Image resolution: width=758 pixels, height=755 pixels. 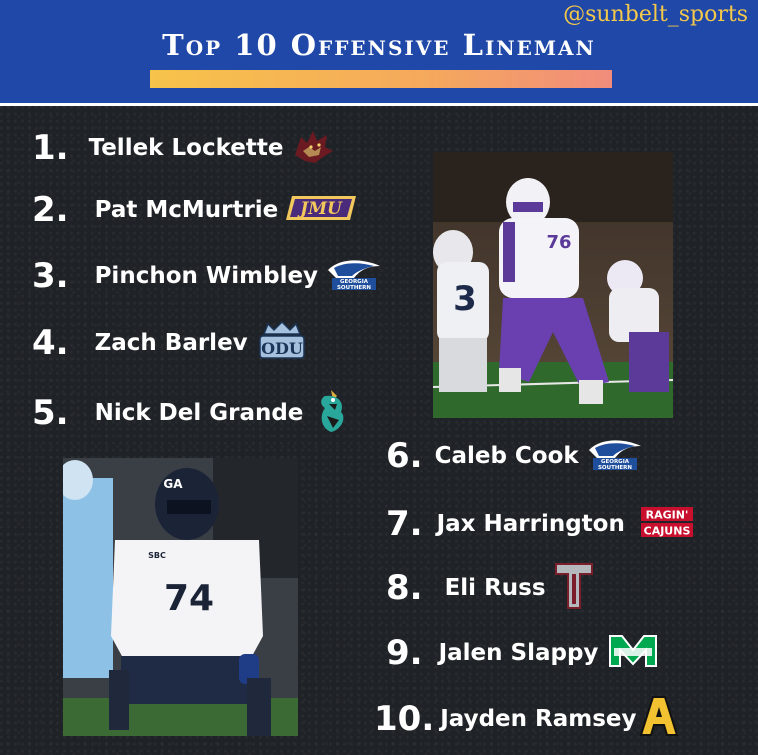 I want to click on ragin-cajuns-logo: RAGIN' CAJUNS, so click(x=667, y=524).